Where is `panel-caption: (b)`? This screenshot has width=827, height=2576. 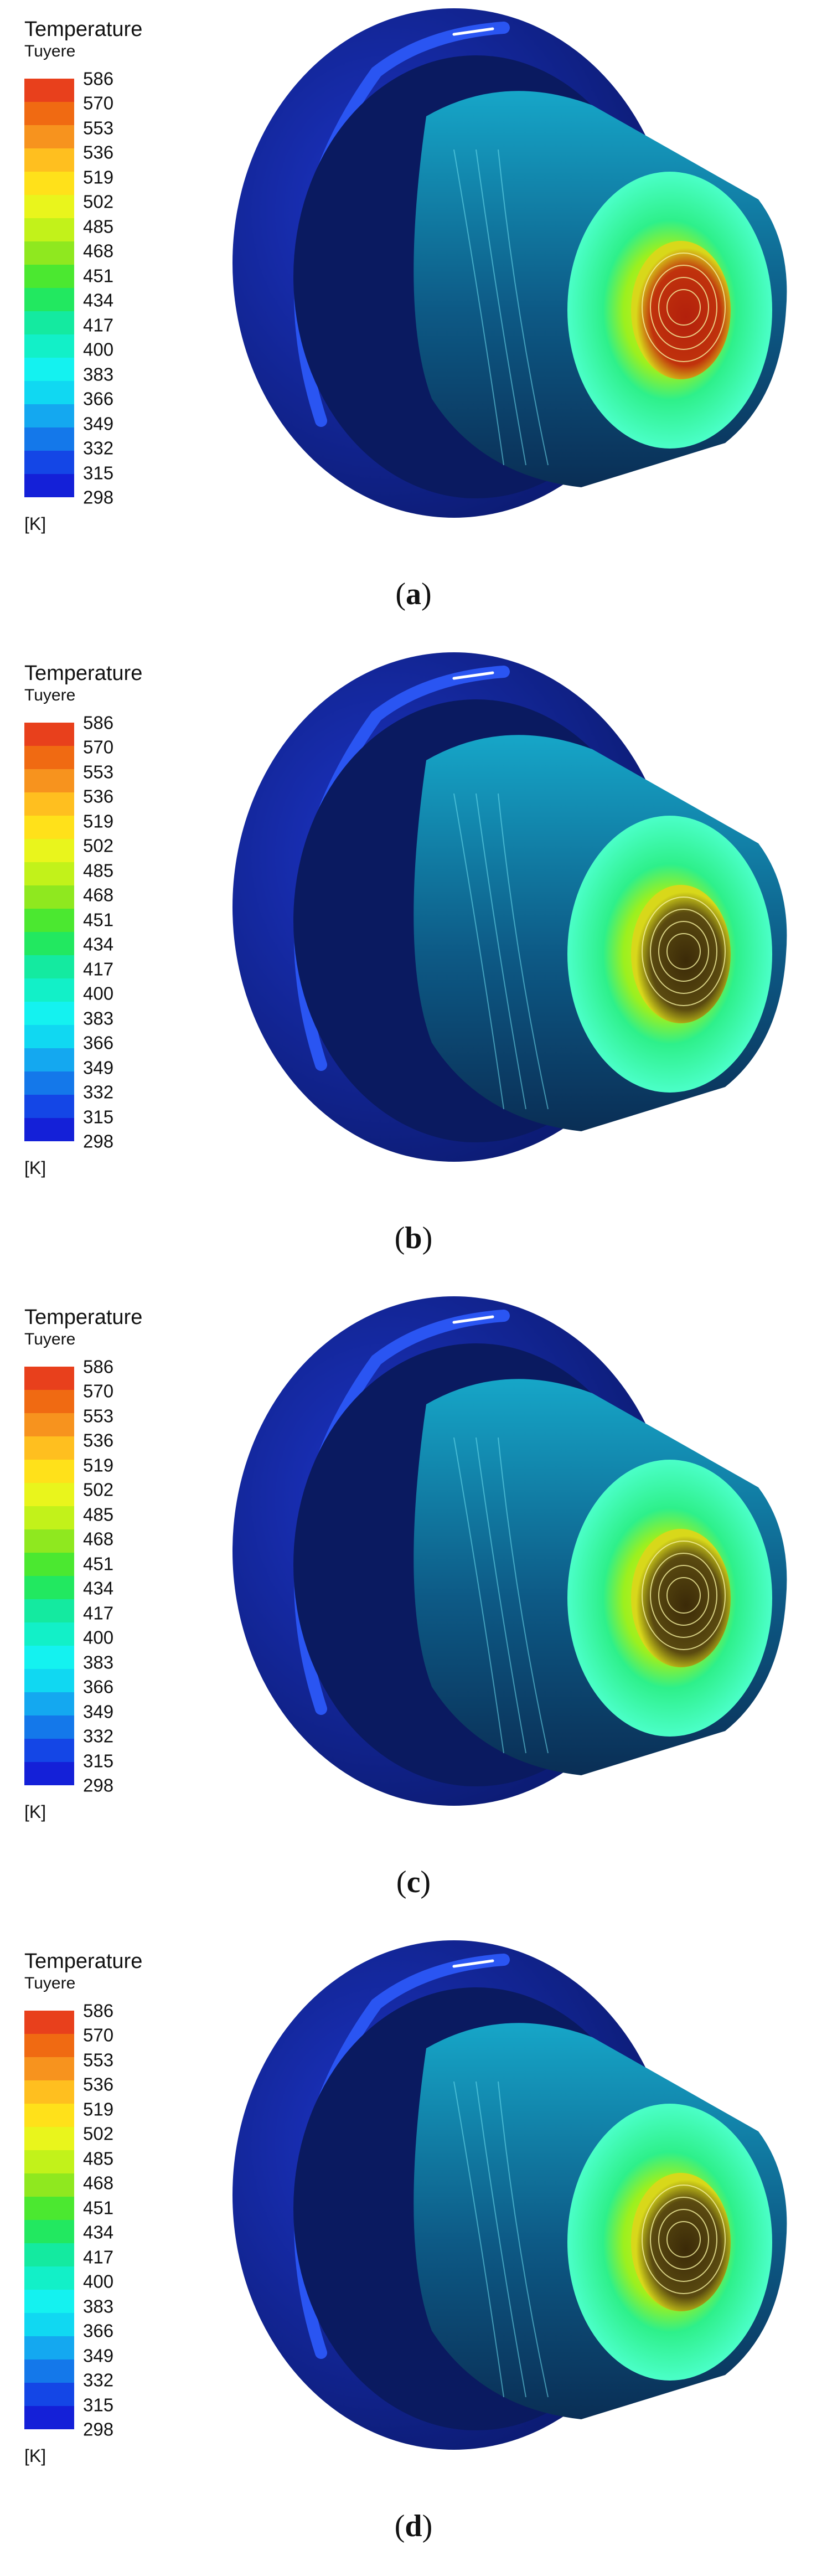
panel-caption: (b) is located at coordinates (413, 1238).